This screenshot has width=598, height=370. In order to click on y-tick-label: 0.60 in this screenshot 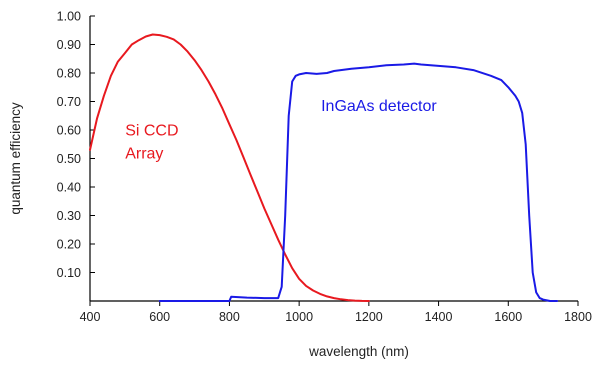, I will do `click(69, 131)`.